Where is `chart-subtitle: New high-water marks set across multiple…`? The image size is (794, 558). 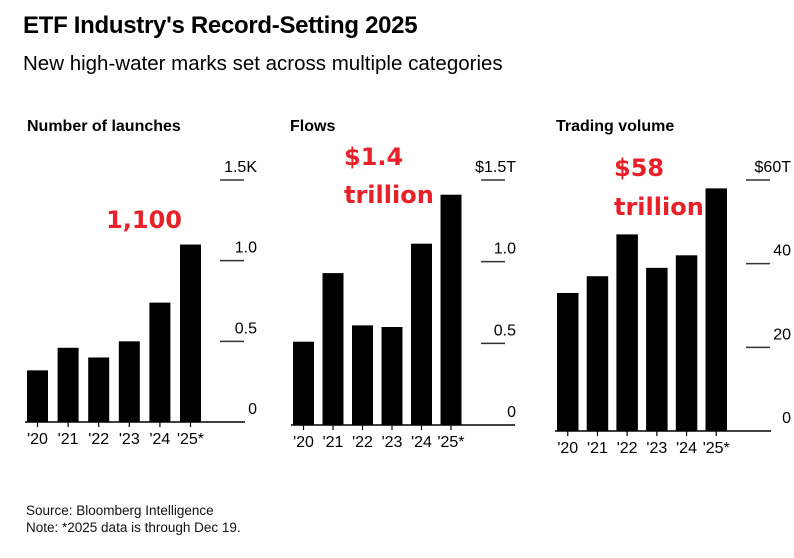
chart-subtitle: New high-water marks set across multiple… is located at coordinates (263, 63).